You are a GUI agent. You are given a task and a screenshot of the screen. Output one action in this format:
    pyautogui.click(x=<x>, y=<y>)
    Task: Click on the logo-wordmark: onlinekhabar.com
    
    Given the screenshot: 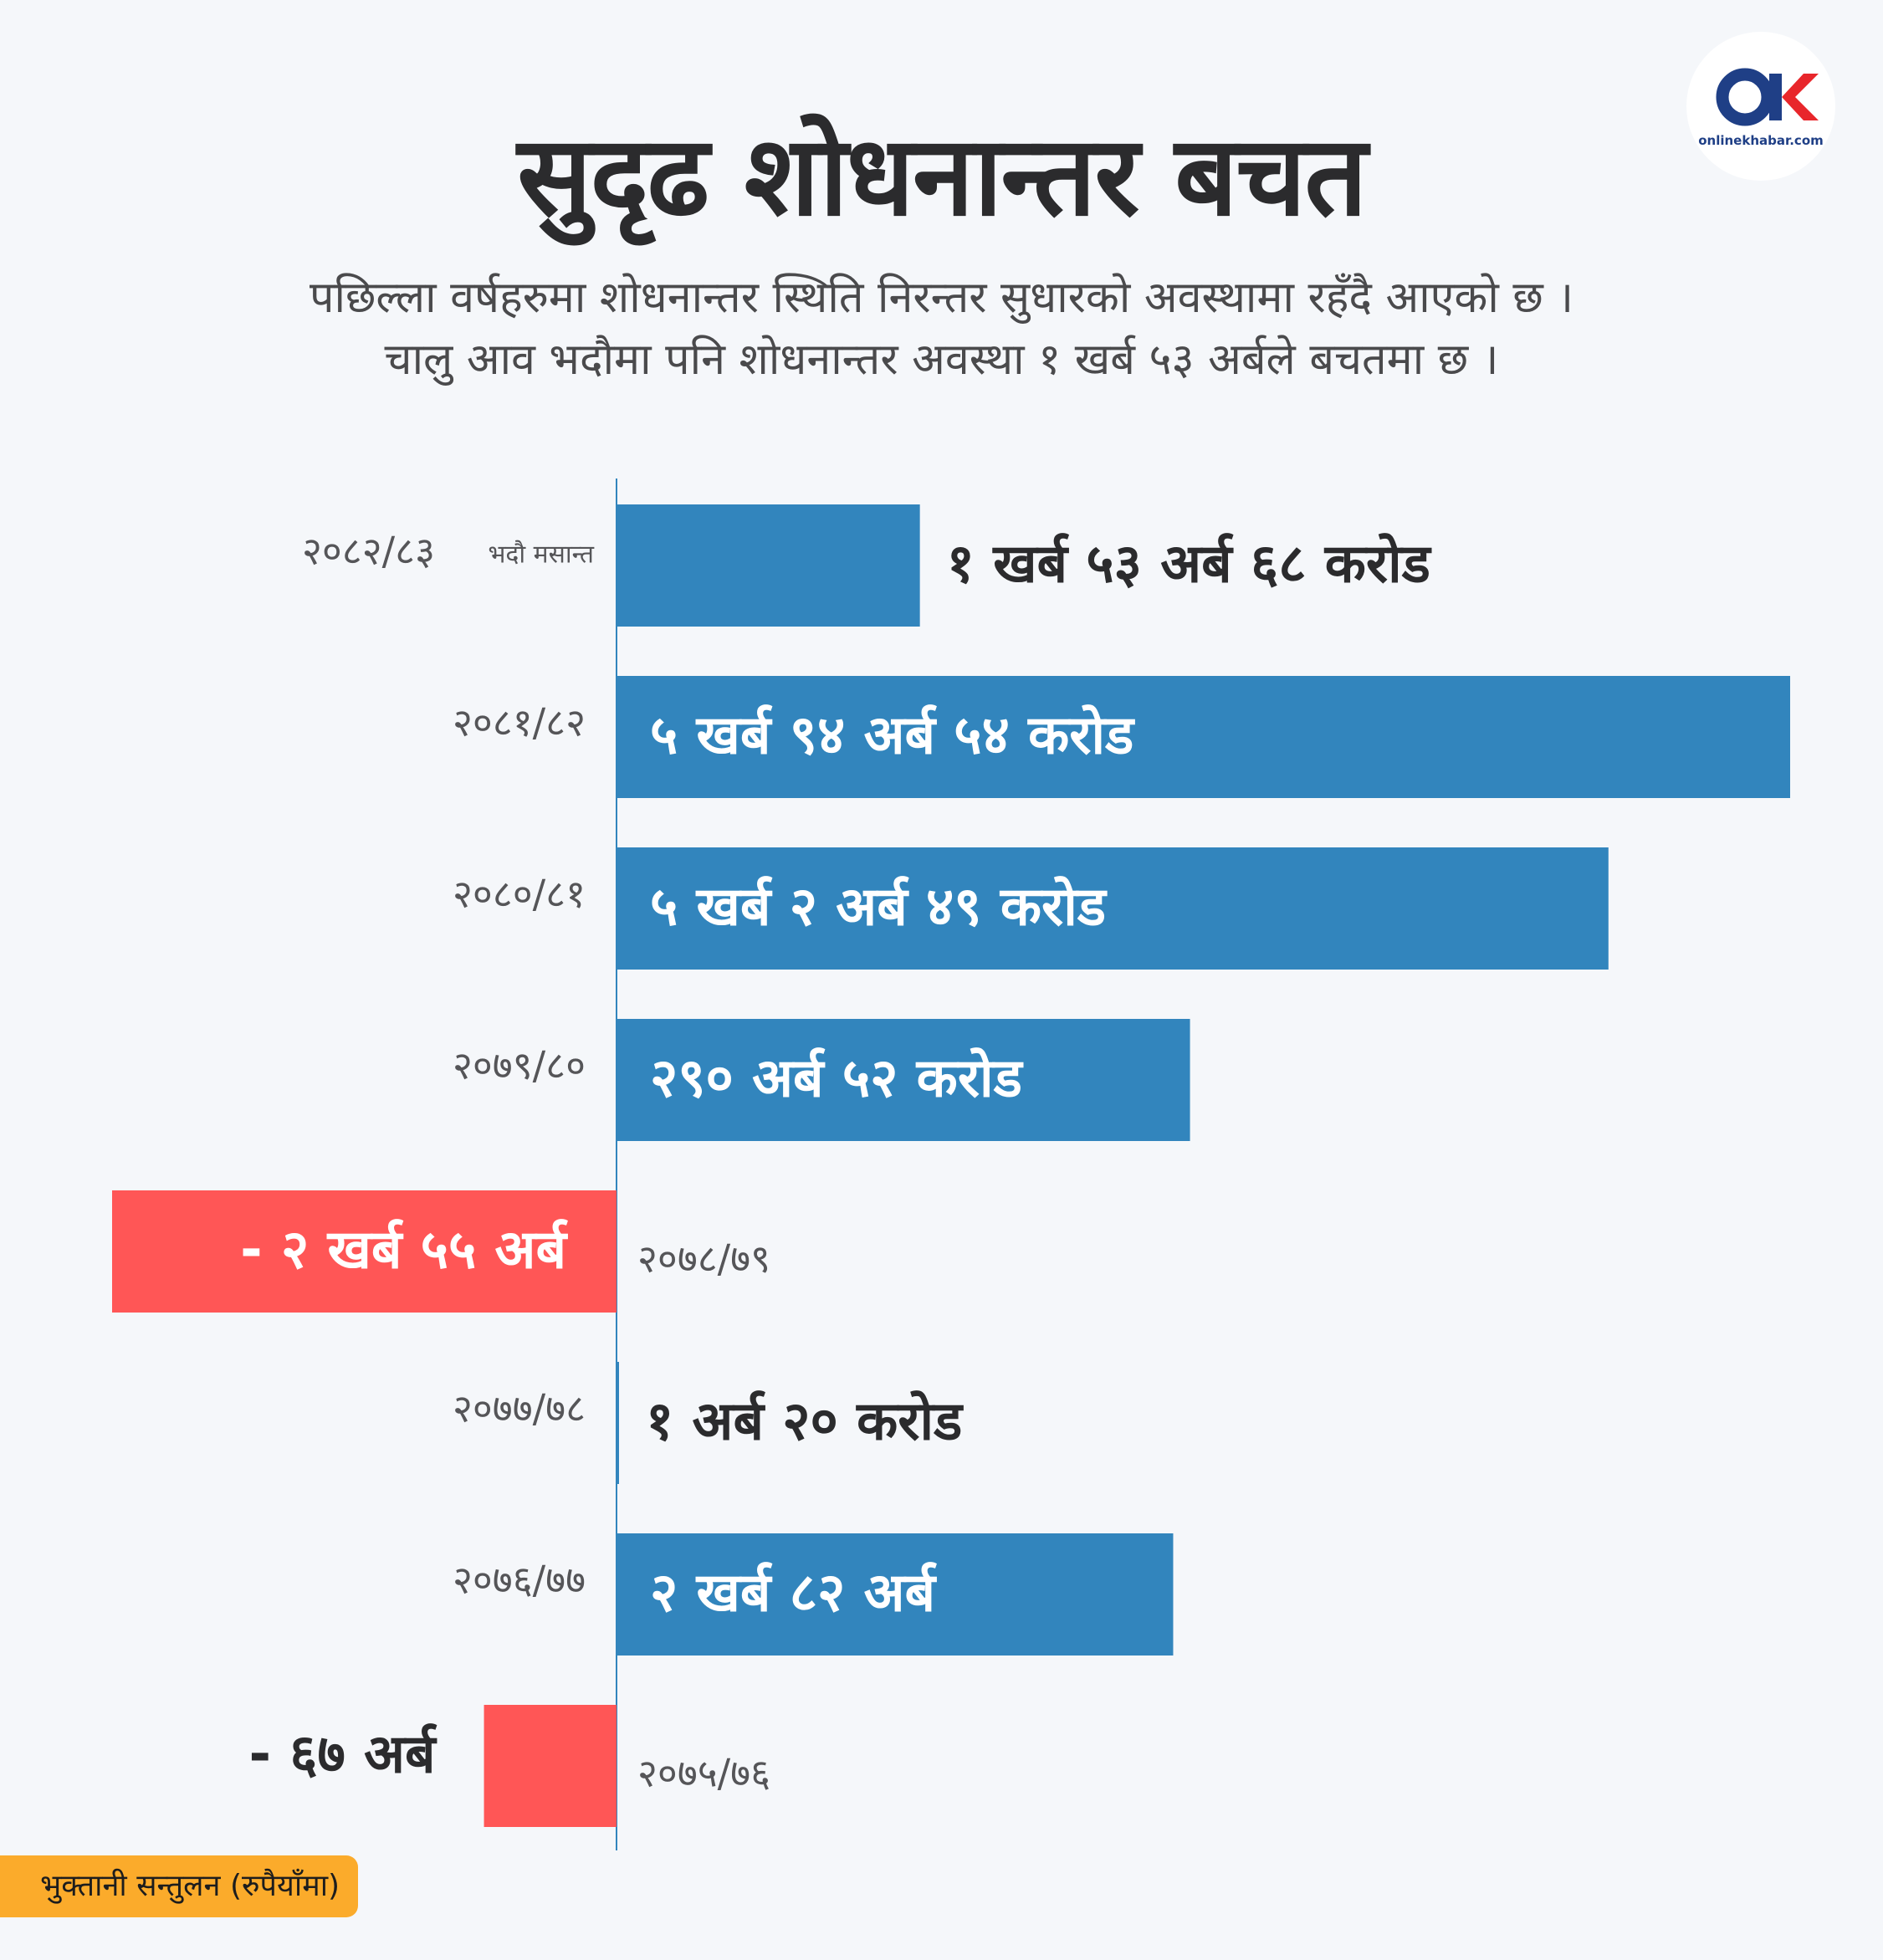 What is the action you would take?
    pyautogui.click(x=1761, y=141)
    